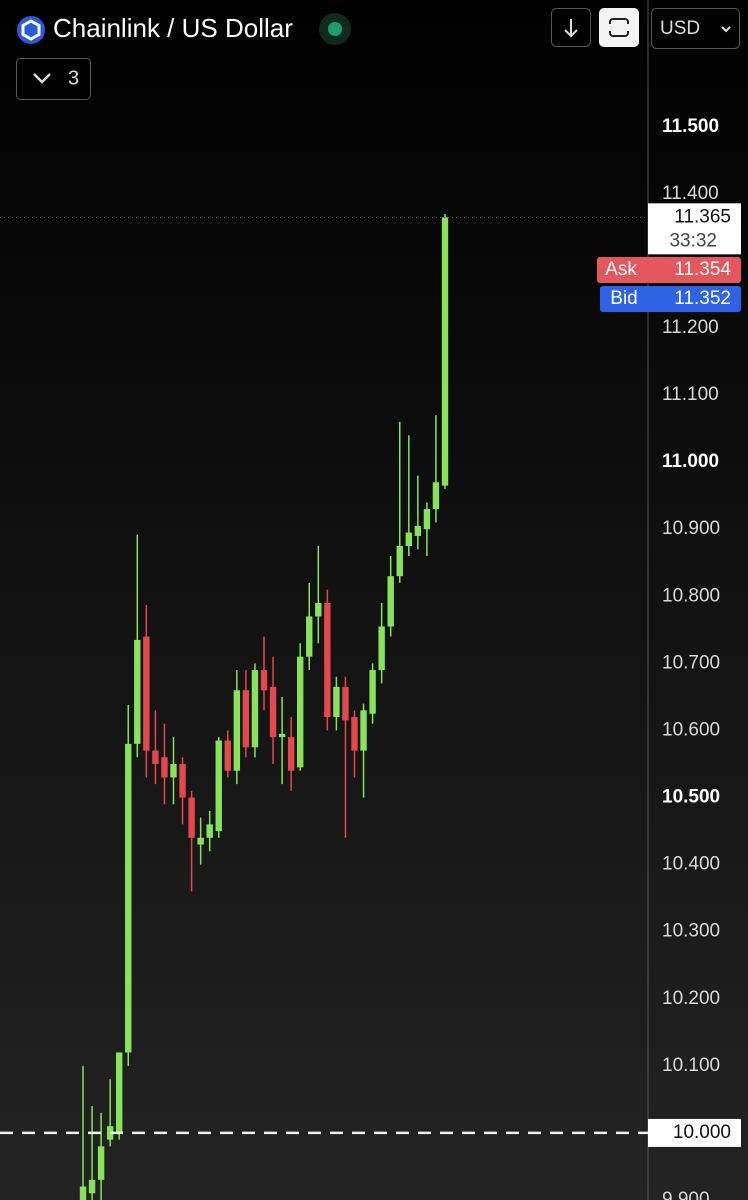 This screenshot has height=1200, width=748. I want to click on fullscreen-icon-gap, so click(619, 27).